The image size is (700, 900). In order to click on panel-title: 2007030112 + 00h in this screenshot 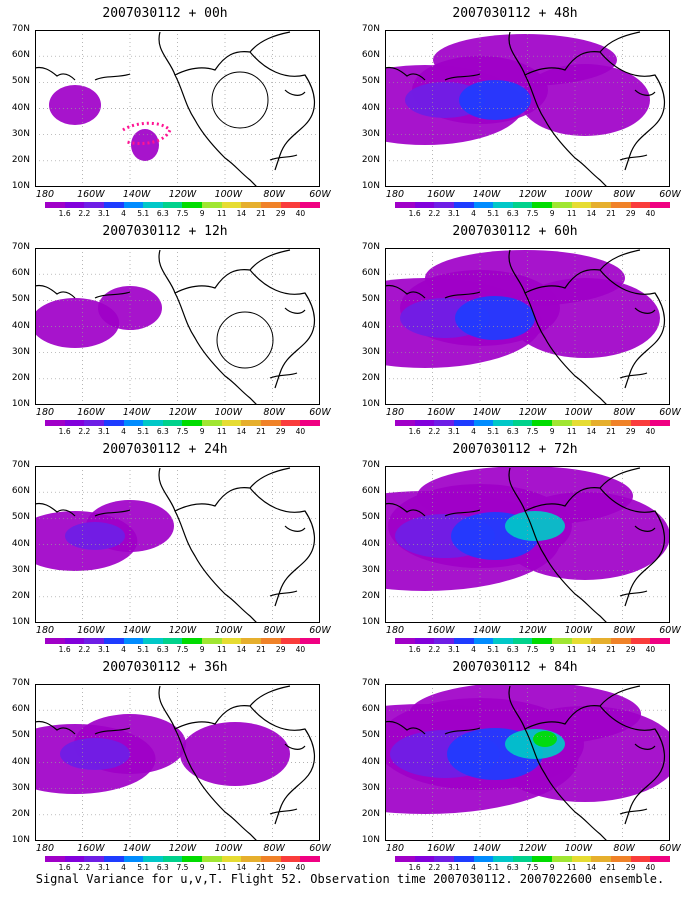, I will do `click(165, 13)`.